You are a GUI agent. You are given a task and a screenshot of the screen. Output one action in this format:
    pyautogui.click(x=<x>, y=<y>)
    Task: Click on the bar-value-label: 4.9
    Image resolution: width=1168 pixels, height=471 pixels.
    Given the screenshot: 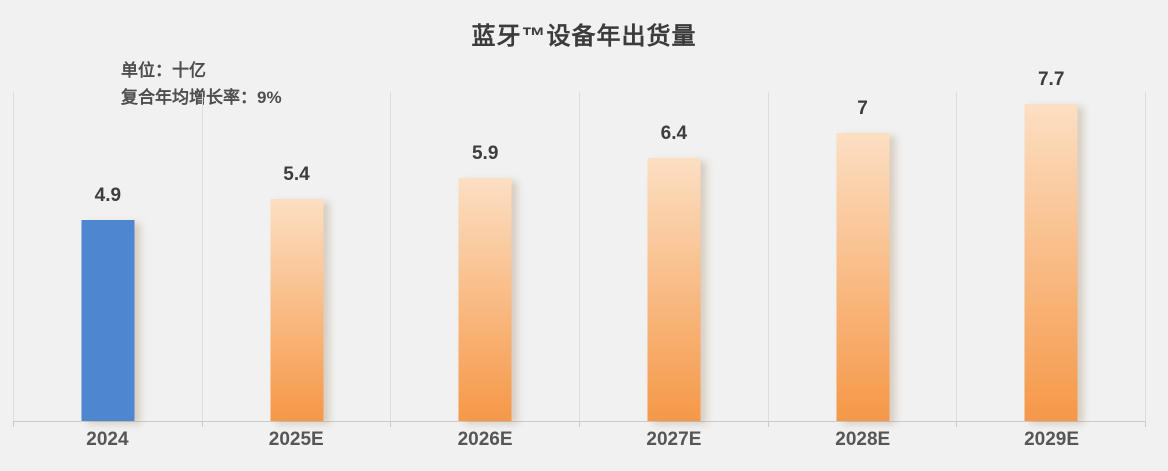 What is the action you would take?
    pyautogui.click(x=108, y=195)
    